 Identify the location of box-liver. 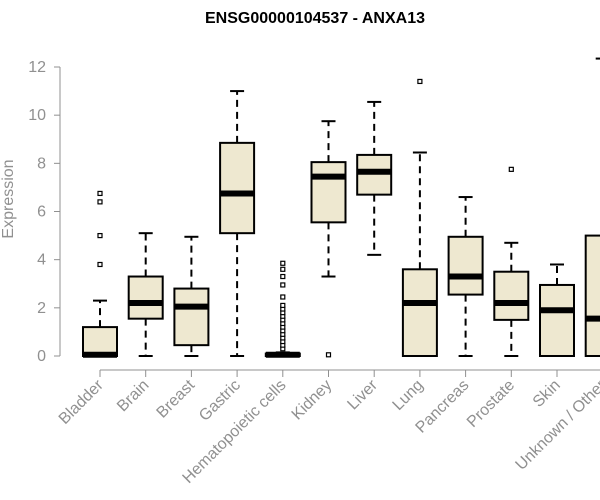
(374, 178).